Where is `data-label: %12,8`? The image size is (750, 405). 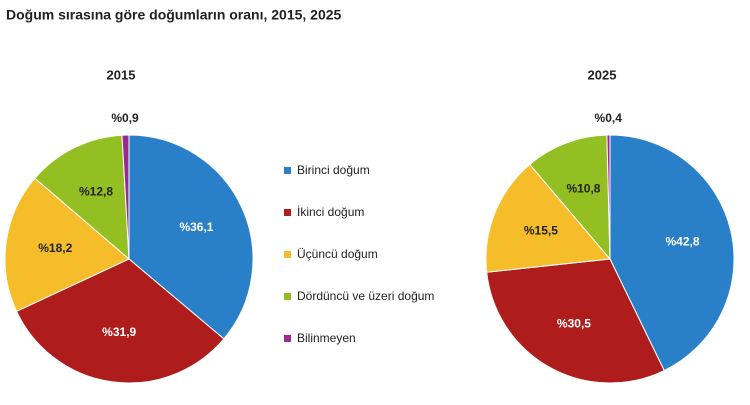
data-label: %12,8 is located at coordinates (96, 191).